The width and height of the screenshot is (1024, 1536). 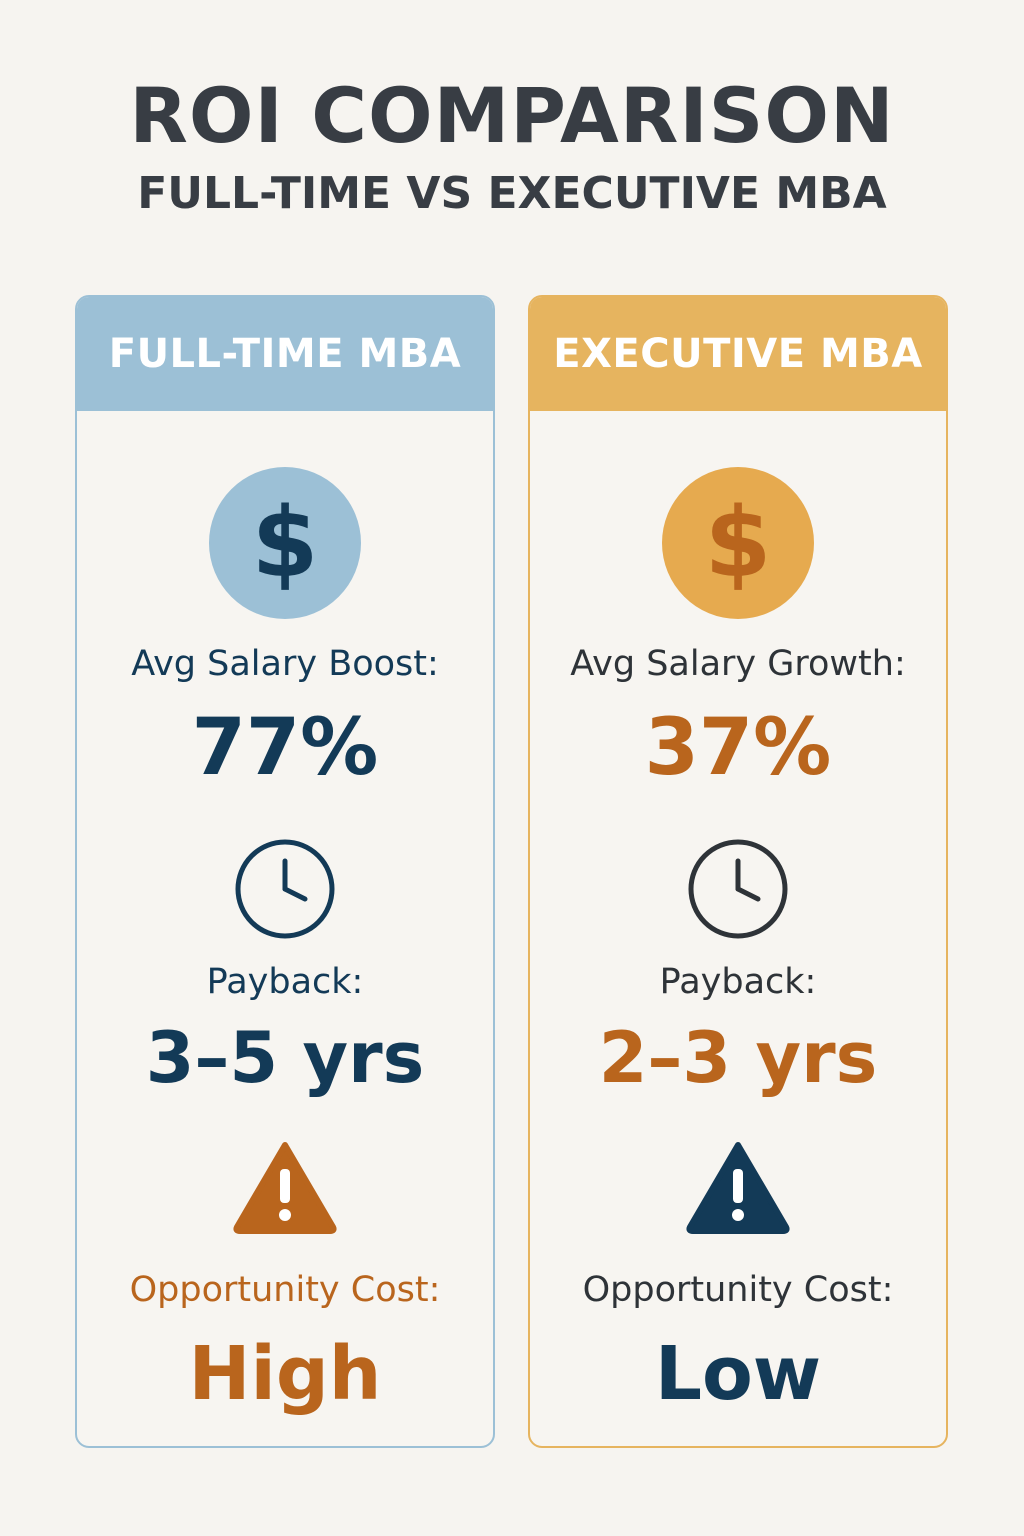 I want to click on salary-label: Avg Salary Boost:, so click(x=285, y=664).